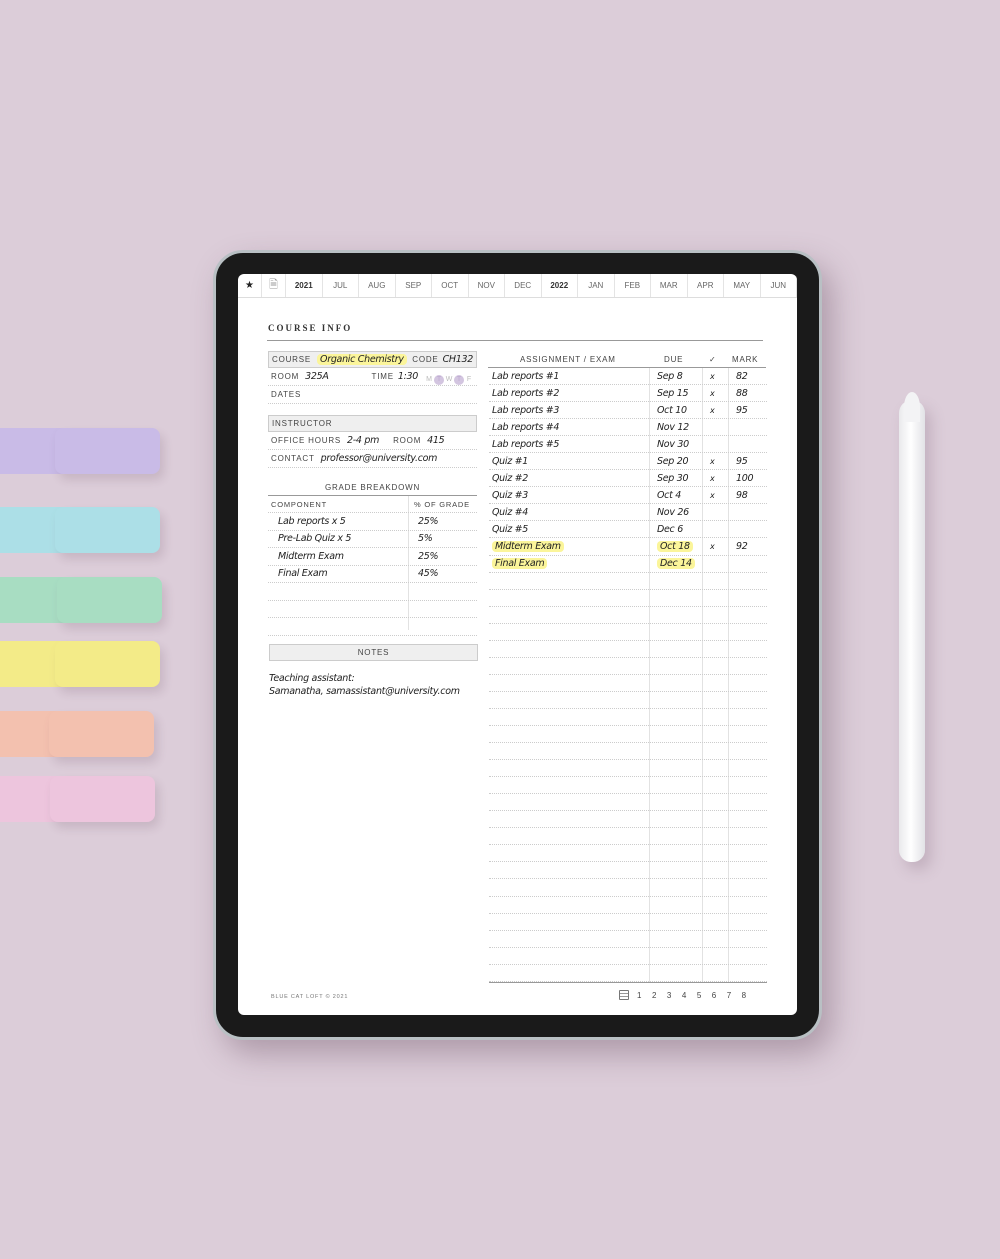 The image size is (1000, 1259). Describe the element at coordinates (699, 995) in the screenshot. I see `page-link-5: 5` at that location.